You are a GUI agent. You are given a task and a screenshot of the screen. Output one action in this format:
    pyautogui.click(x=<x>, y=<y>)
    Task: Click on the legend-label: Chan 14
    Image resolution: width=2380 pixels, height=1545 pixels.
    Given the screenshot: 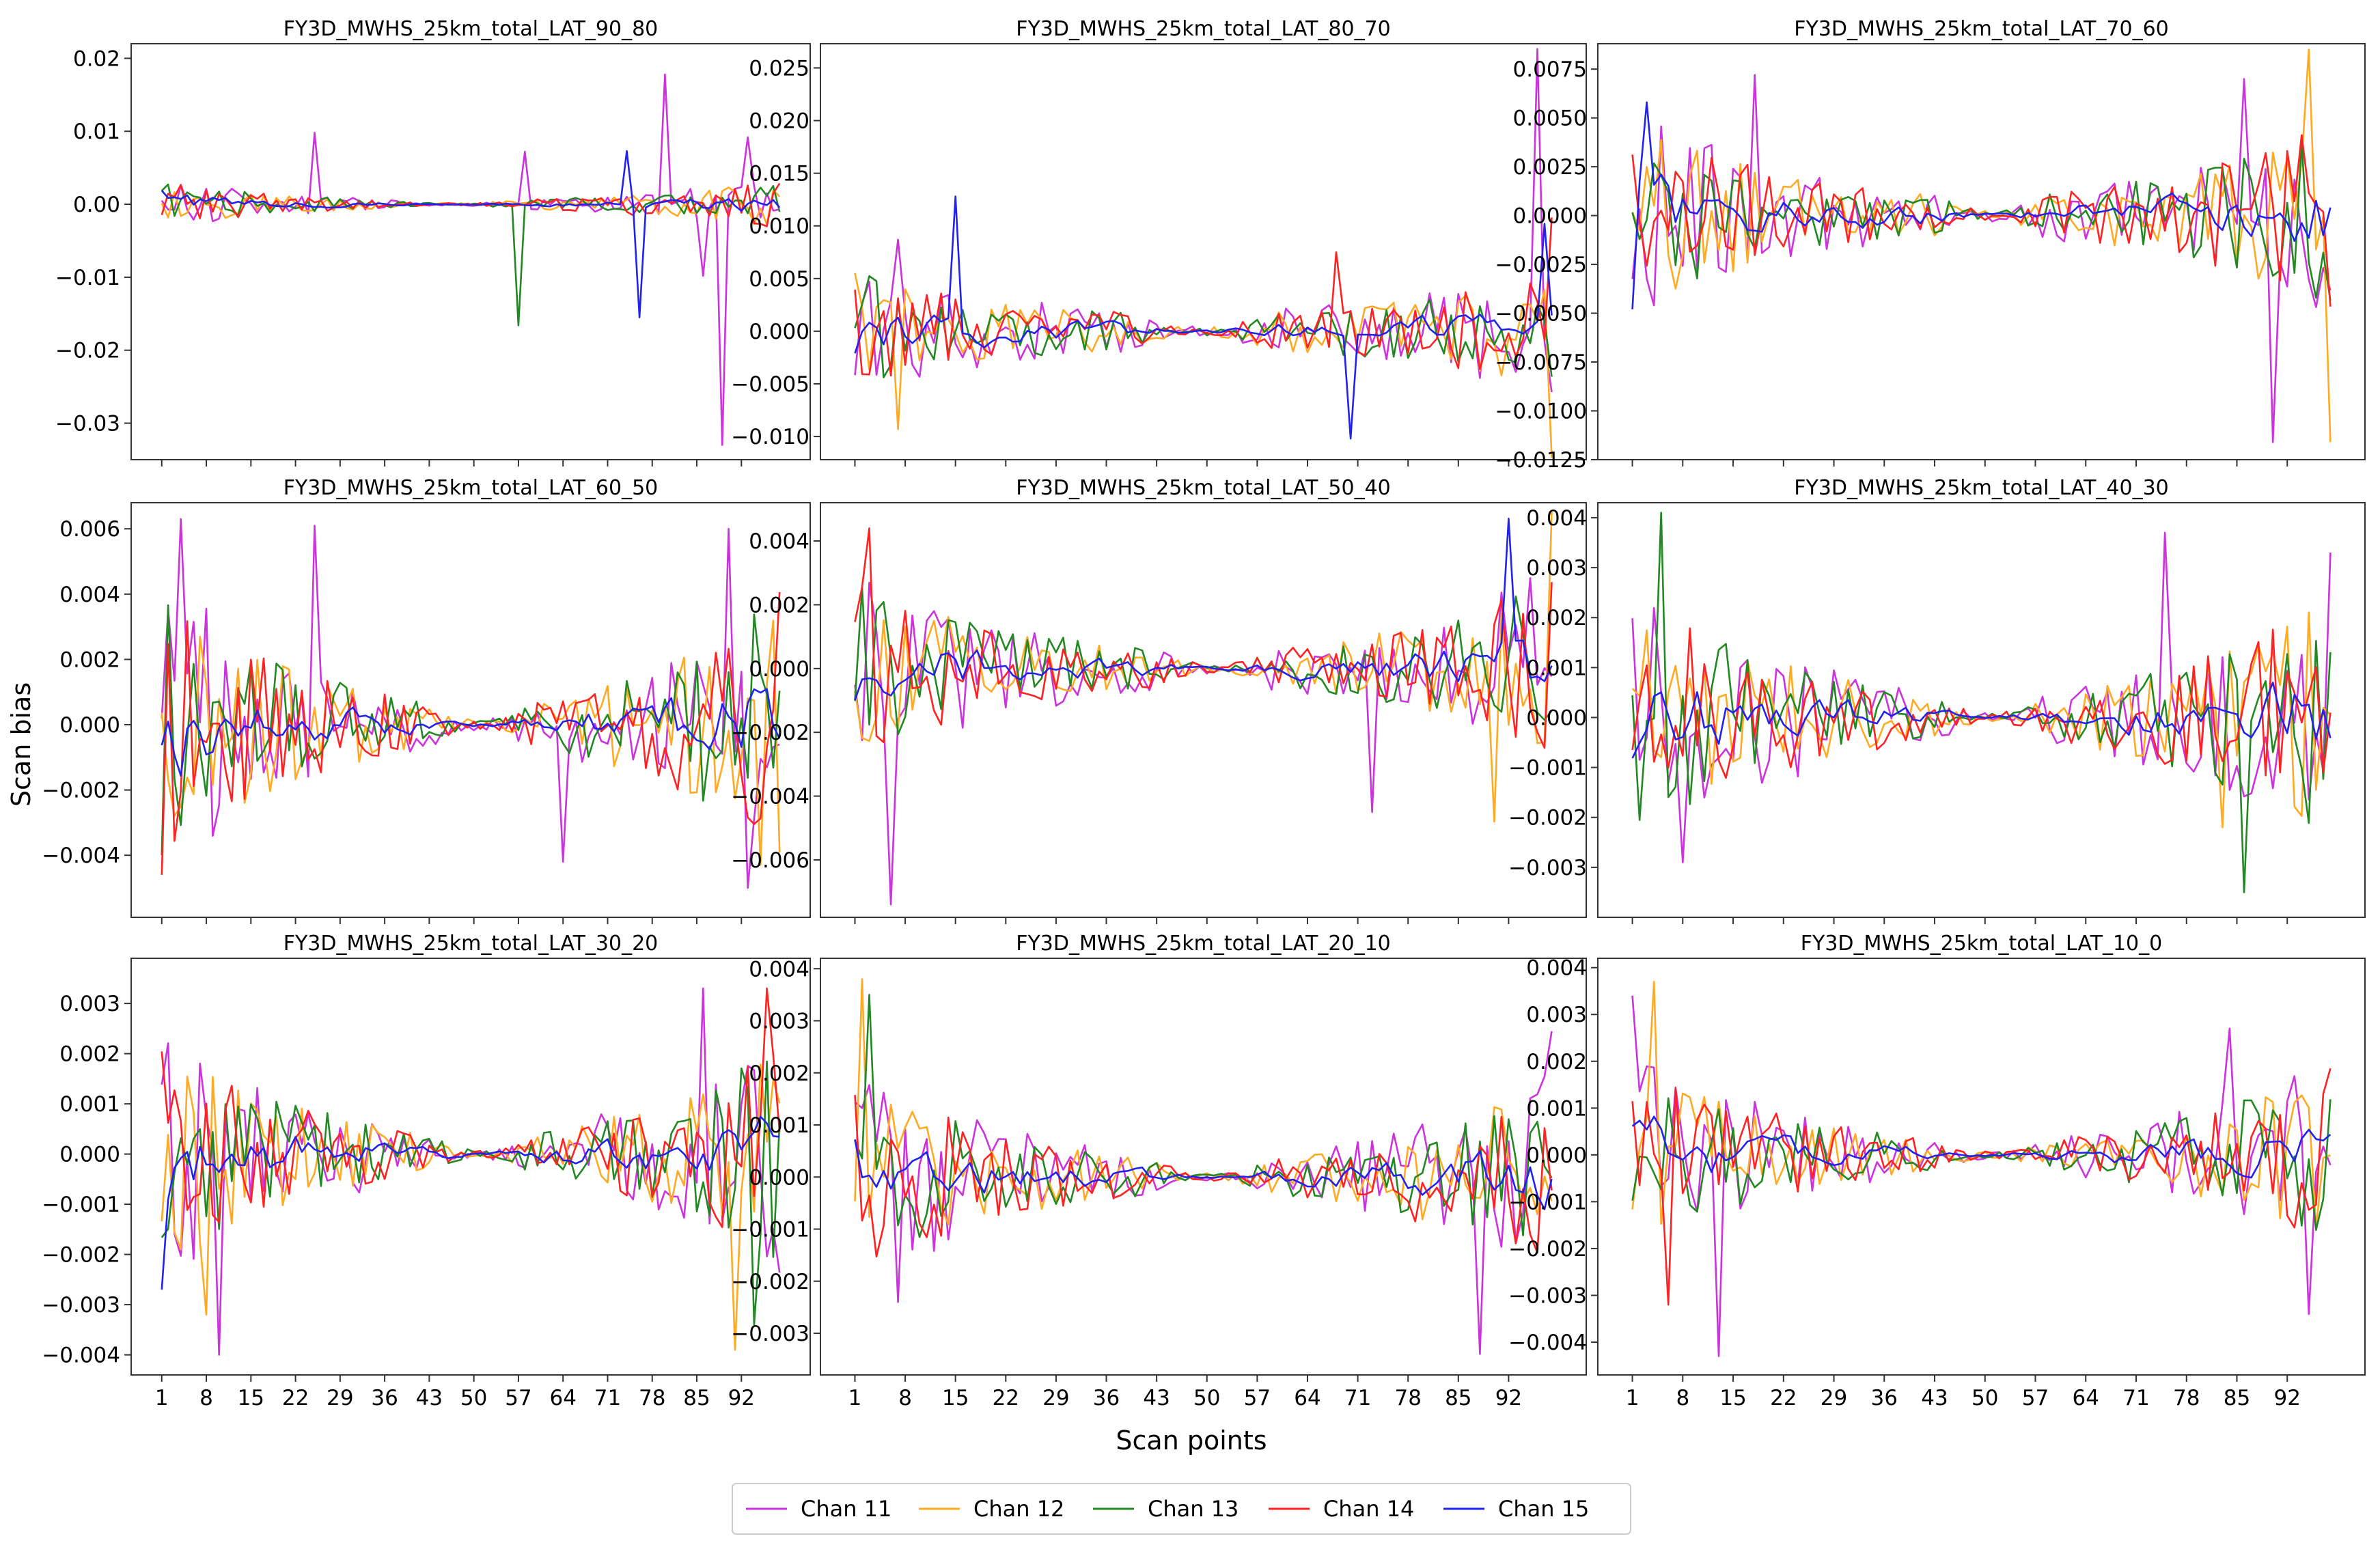 What is the action you would take?
    pyautogui.click(x=1368, y=1509)
    